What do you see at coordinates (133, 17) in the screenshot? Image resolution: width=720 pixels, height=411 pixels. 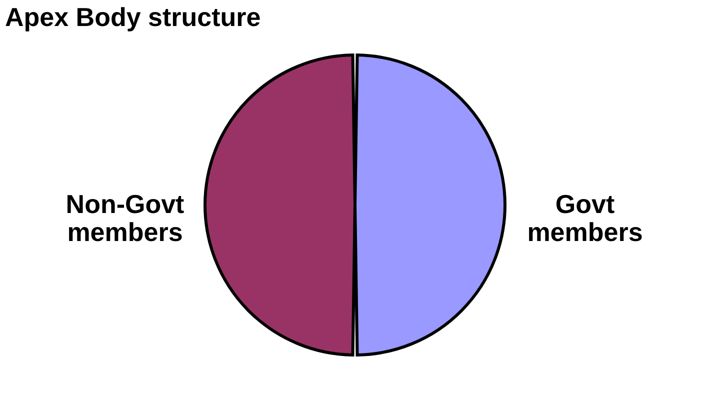 I see `chart-title: Apex Body structure` at bounding box center [133, 17].